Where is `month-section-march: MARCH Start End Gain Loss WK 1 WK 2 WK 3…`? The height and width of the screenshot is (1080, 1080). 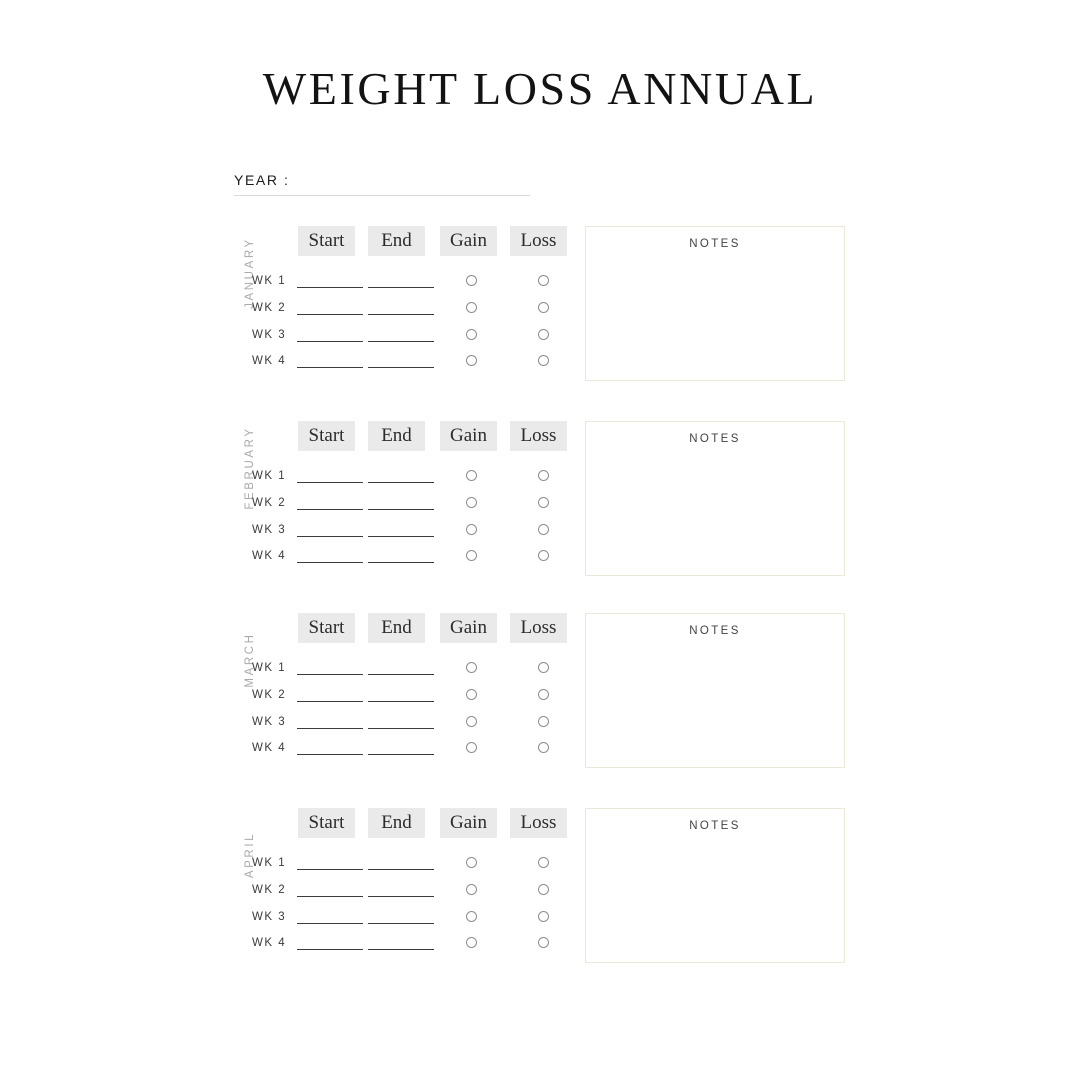
month-section-march: MARCH Start End Gain Loss WK 1 WK 2 WK 3… is located at coordinates (538, 693).